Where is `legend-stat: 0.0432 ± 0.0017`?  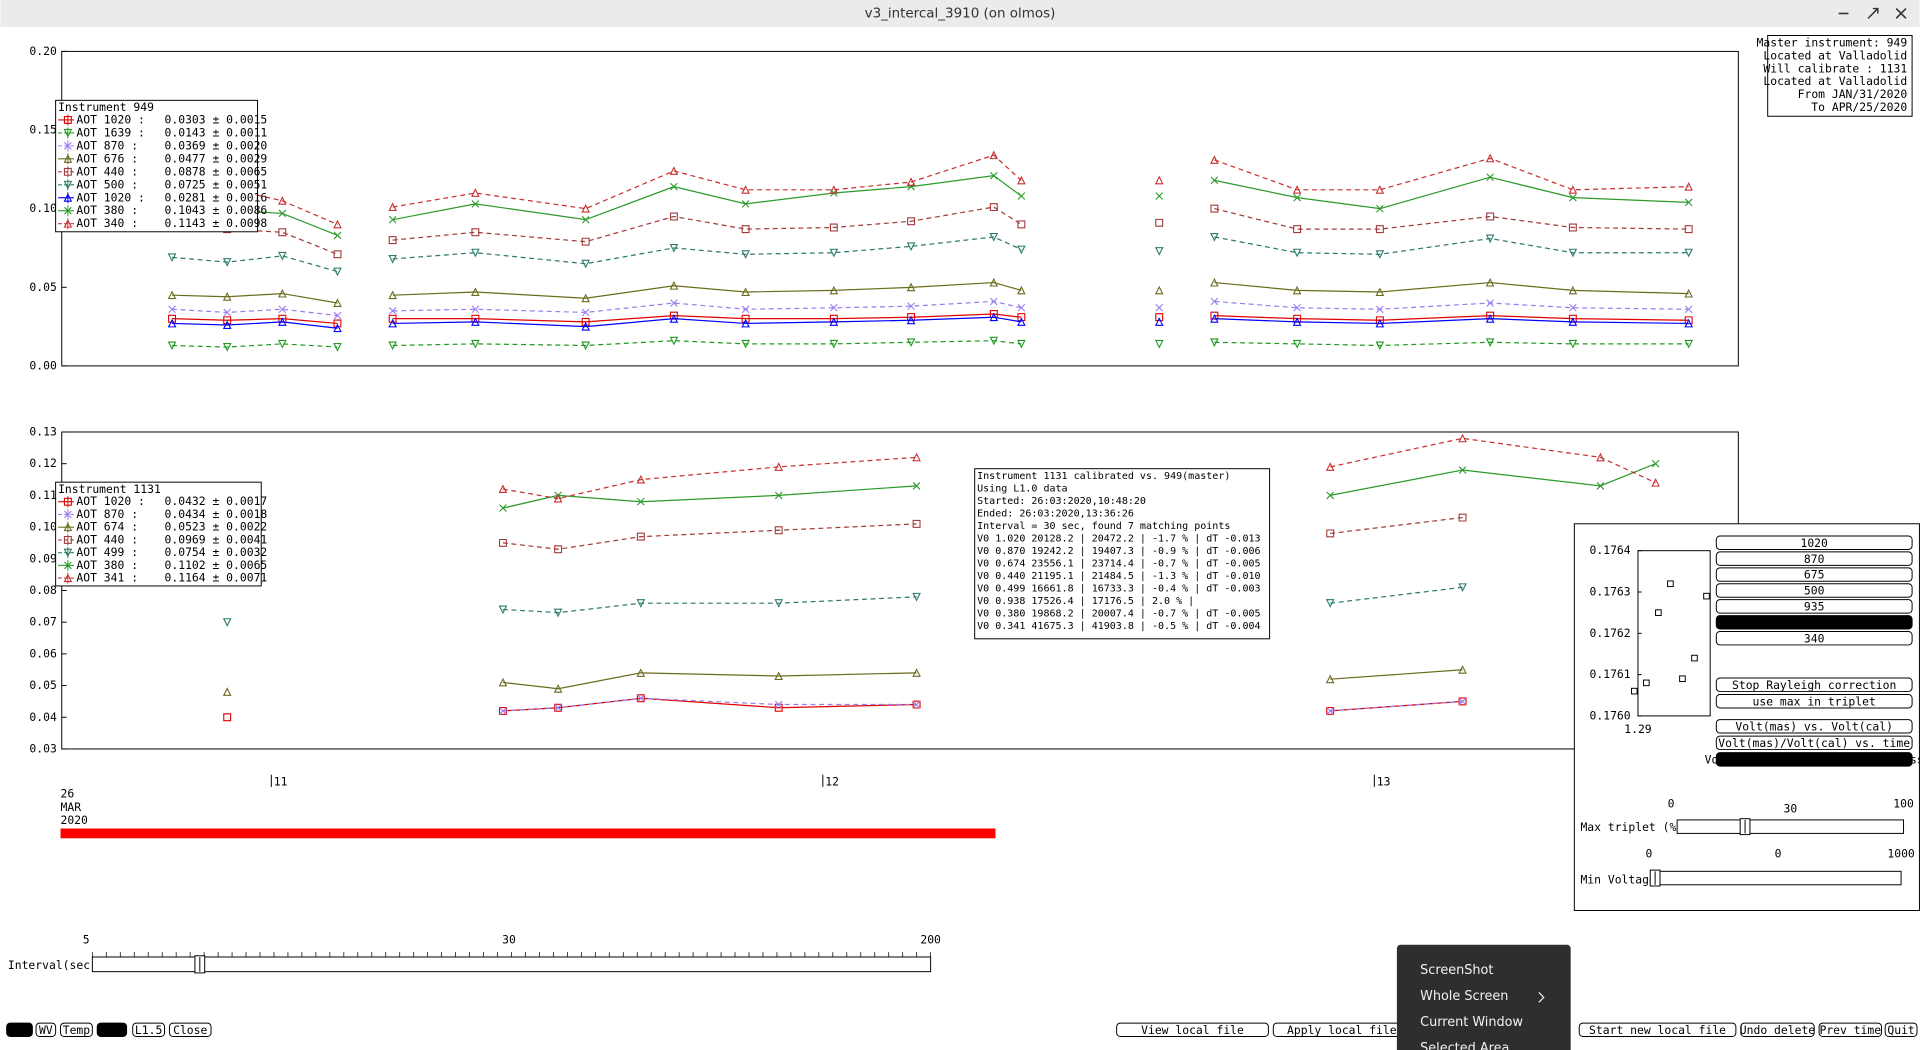
legend-stat: 0.0432 ± 0.0017 is located at coordinates (216, 501).